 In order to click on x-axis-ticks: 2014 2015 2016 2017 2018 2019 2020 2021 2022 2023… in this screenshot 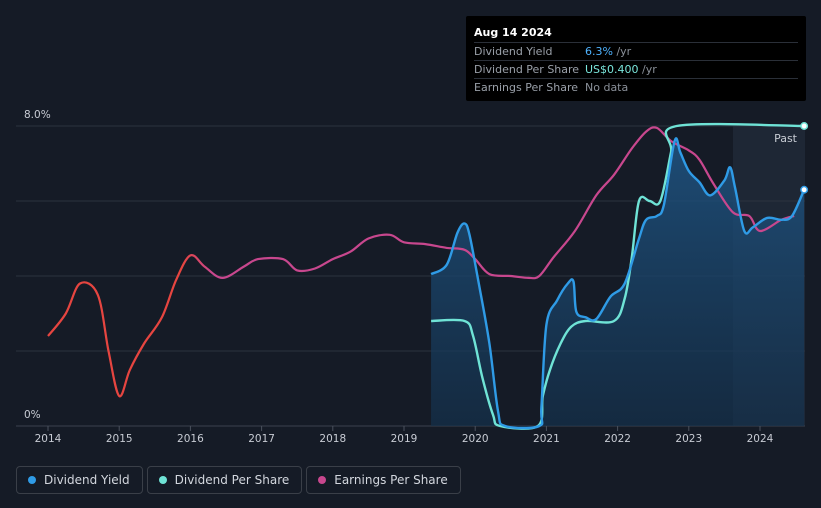, I will do `click(404, 435)`.